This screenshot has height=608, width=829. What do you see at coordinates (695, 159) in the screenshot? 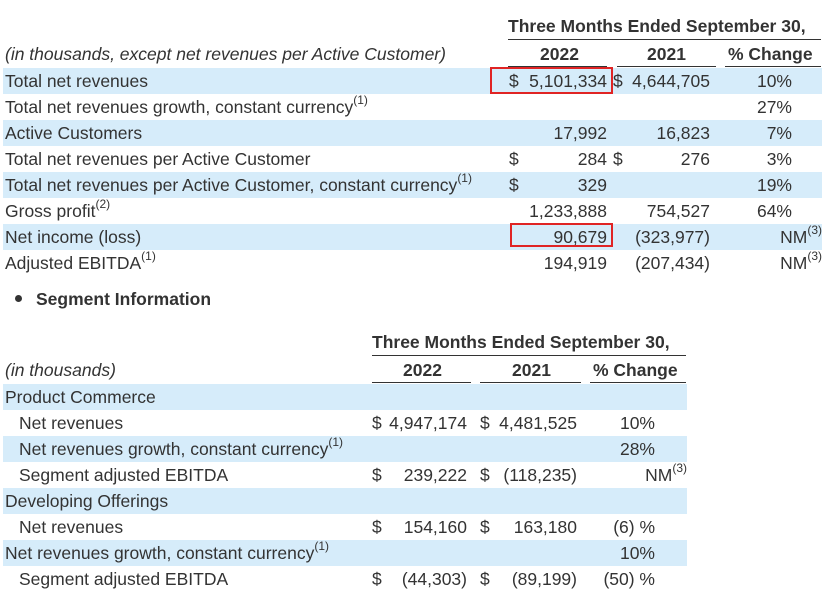
I see `value-2021: 276` at bounding box center [695, 159].